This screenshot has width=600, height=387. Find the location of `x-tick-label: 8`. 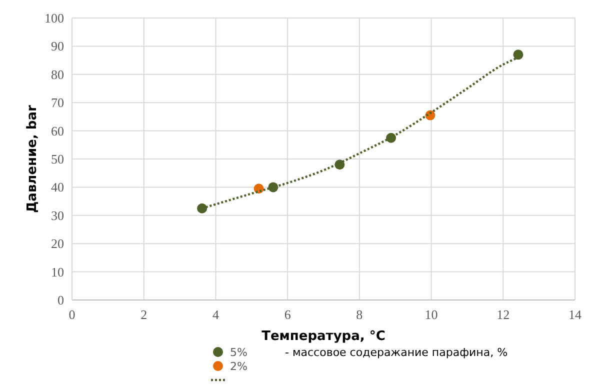

x-tick-label: 8 is located at coordinates (359, 314).